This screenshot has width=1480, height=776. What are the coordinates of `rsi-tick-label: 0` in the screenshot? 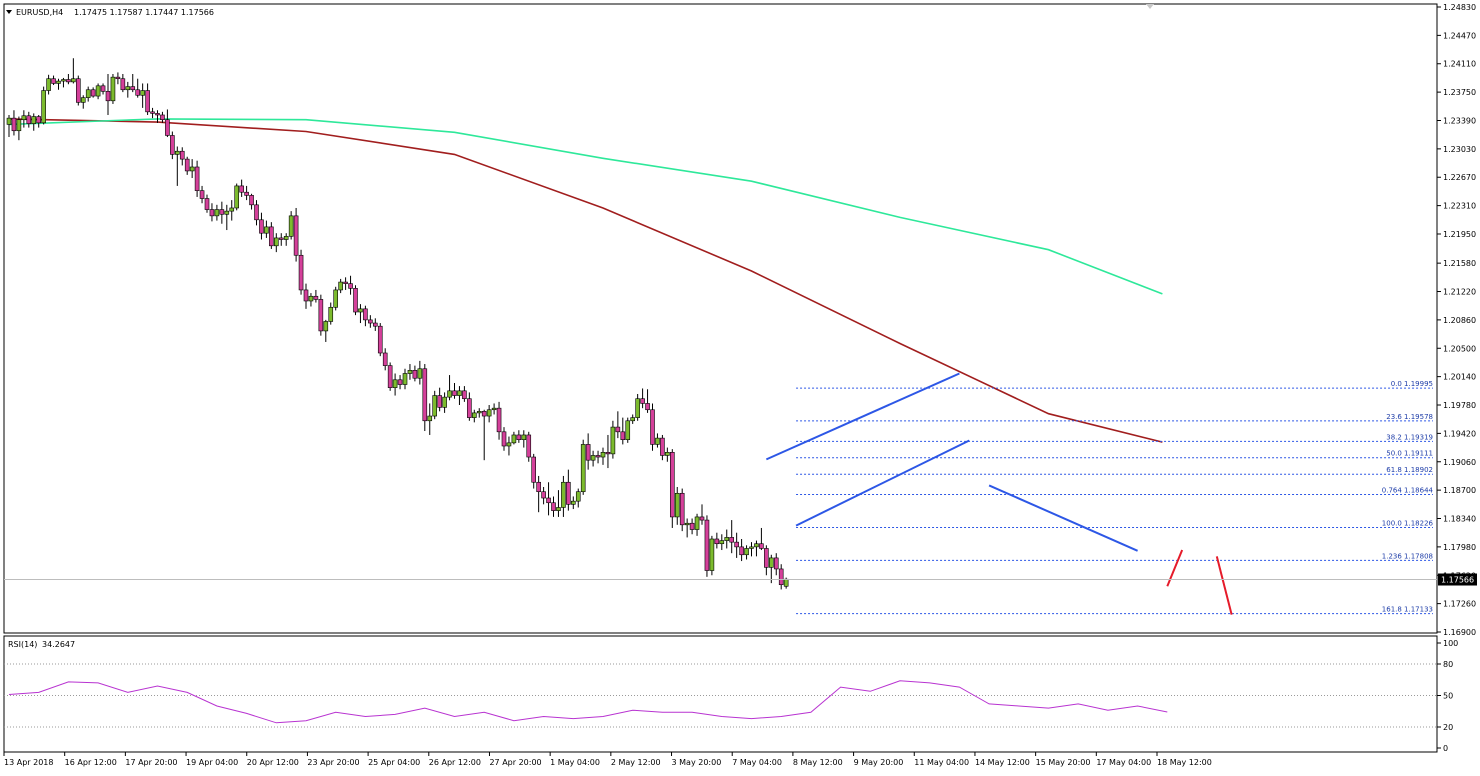 It's located at (1445, 748).